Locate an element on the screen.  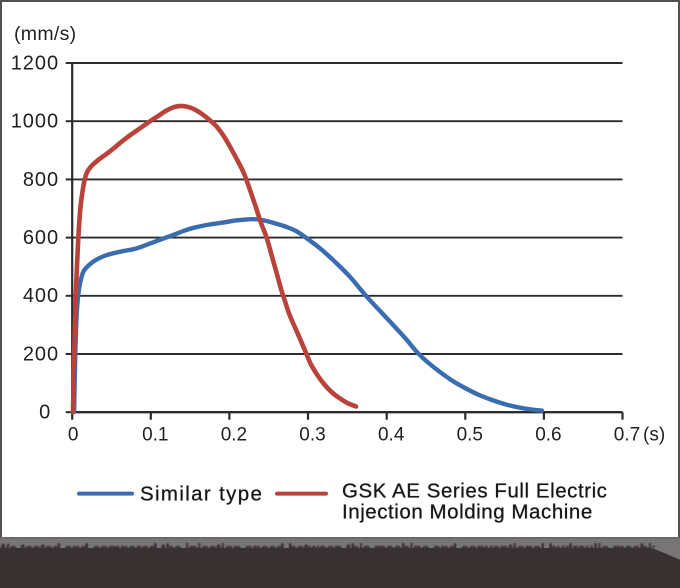
svg-text: Similar type is located at coordinates (201, 494).